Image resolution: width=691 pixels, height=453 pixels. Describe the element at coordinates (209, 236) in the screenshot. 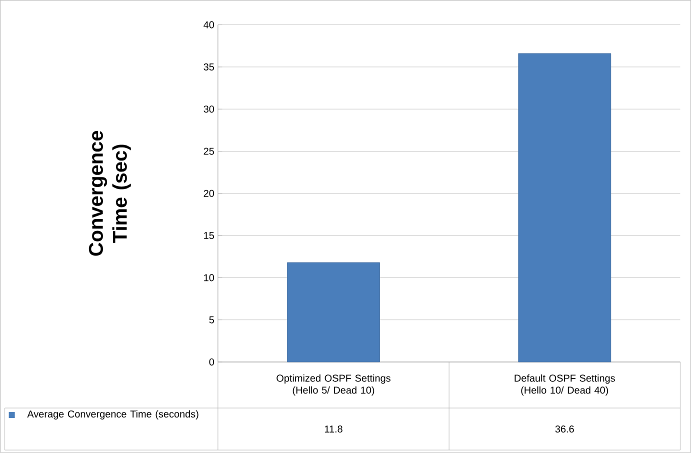

I see `y-tick-label: 15` at that location.